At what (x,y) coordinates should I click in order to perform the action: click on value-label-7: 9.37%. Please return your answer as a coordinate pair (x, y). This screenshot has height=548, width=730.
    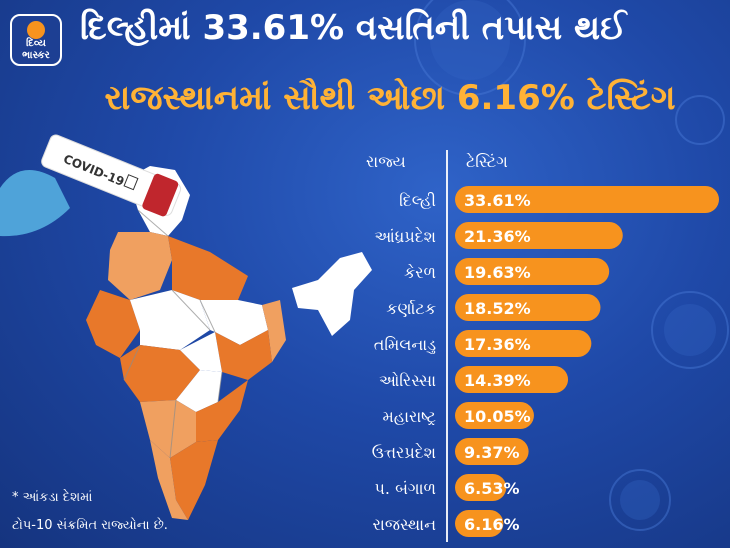
    Looking at the image, I should click on (492, 452).